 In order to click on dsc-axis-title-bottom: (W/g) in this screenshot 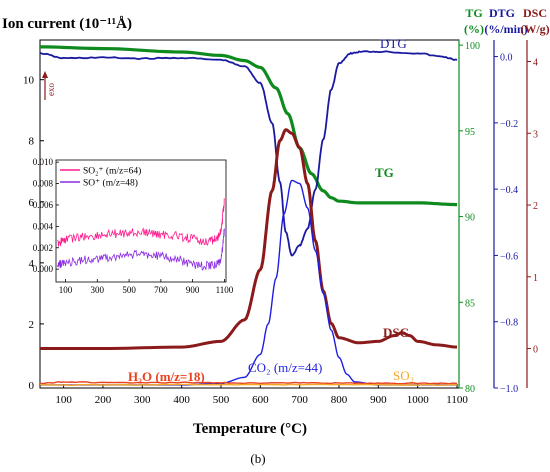, I will do `click(534, 29)`.